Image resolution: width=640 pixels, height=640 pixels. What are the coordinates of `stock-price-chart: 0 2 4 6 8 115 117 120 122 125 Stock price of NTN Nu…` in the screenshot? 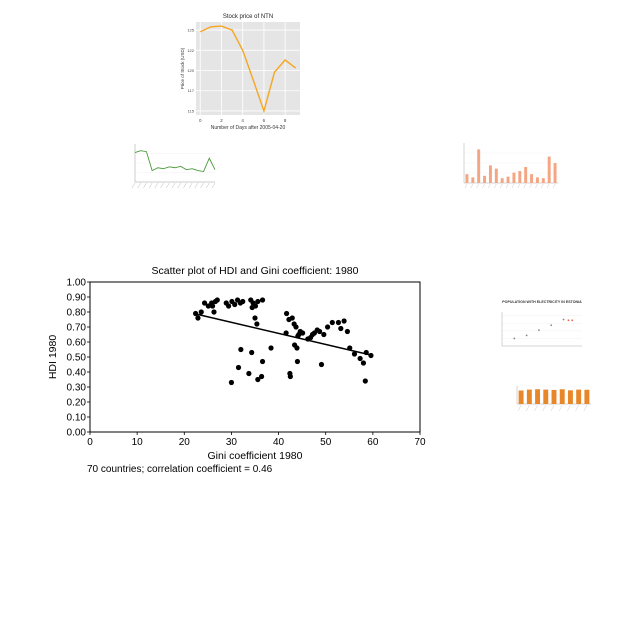 It's located at (240, 72).